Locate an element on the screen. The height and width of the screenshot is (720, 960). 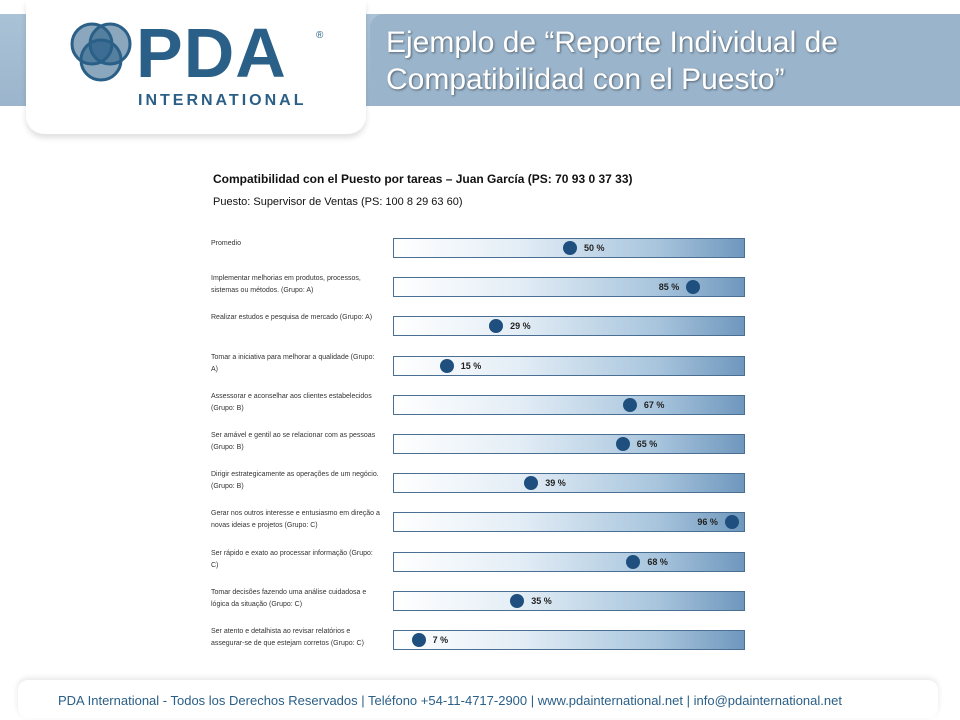
logo-subtext: INTERNATIONAL is located at coordinates (222, 100).